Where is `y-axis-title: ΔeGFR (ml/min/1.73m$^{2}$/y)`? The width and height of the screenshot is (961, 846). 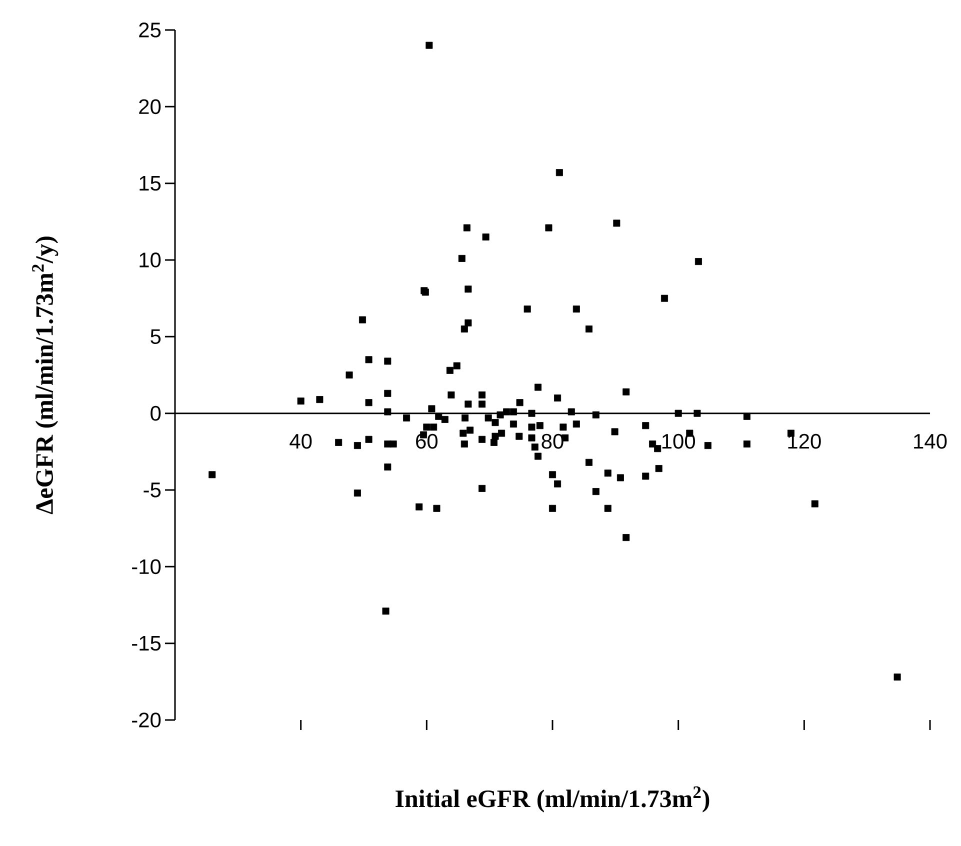
y-axis-title: ΔeGFR (ml/min/1.73m$^{2}$/y) is located at coordinates (45, 375).